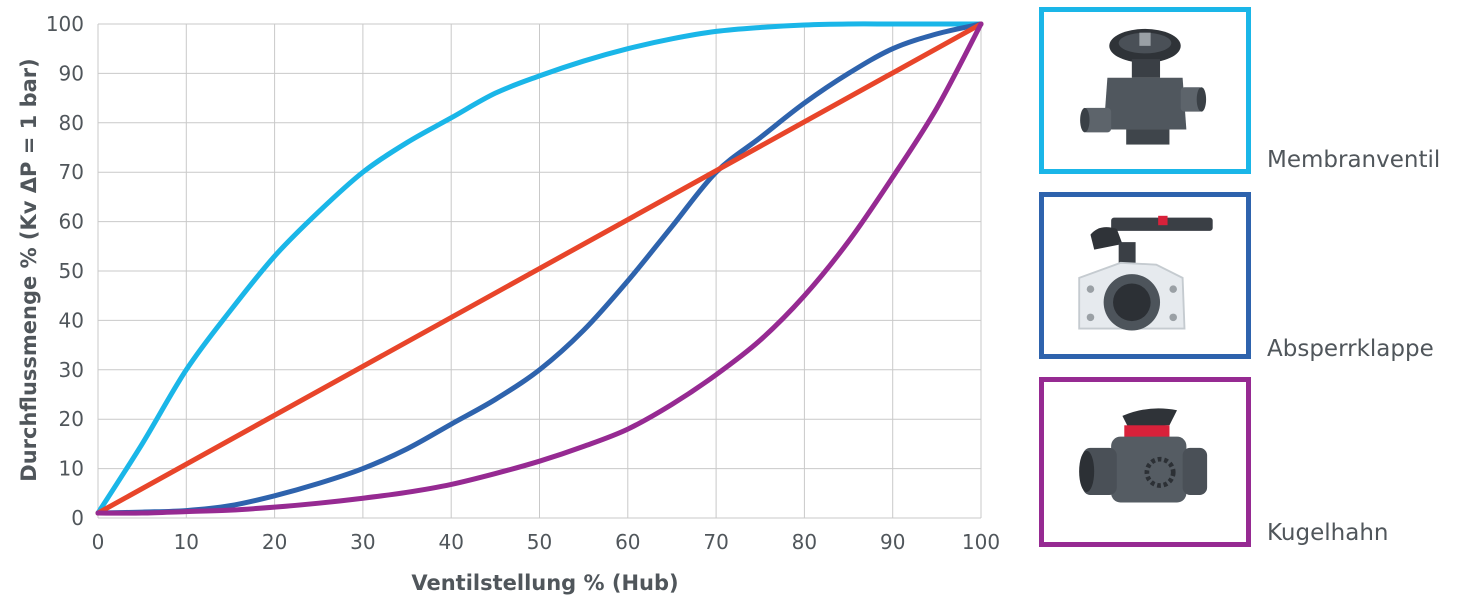 The image size is (1467, 603). I want to click on y-tick-label: 60, so click(71, 222).